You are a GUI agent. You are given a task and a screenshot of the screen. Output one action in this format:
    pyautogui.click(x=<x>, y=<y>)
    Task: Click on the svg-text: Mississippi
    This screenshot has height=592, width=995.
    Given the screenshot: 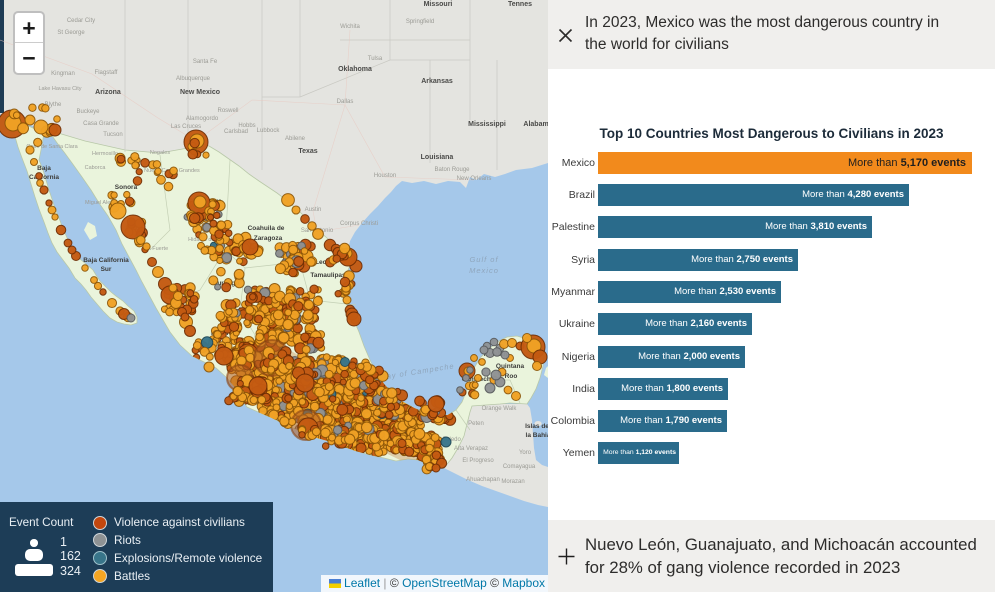 What is the action you would take?
    pyautogui.click(x=487, y=124)
    